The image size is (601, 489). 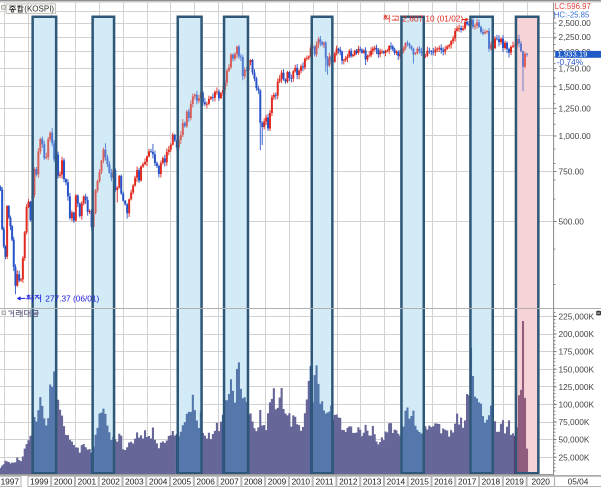 What do you see at coordinates (575, 23) in the screenshot?
I see `svg-text: 2,500.00` at bounding box center [575, 23].